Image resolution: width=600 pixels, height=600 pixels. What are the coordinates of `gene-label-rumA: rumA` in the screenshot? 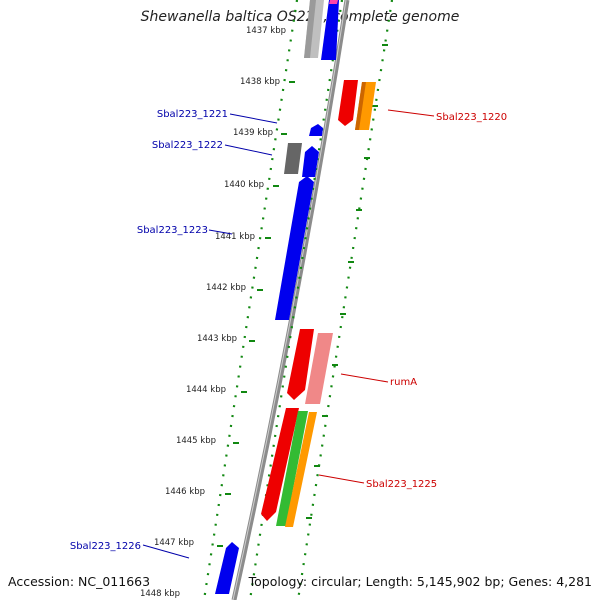 It's located at (403, 382).